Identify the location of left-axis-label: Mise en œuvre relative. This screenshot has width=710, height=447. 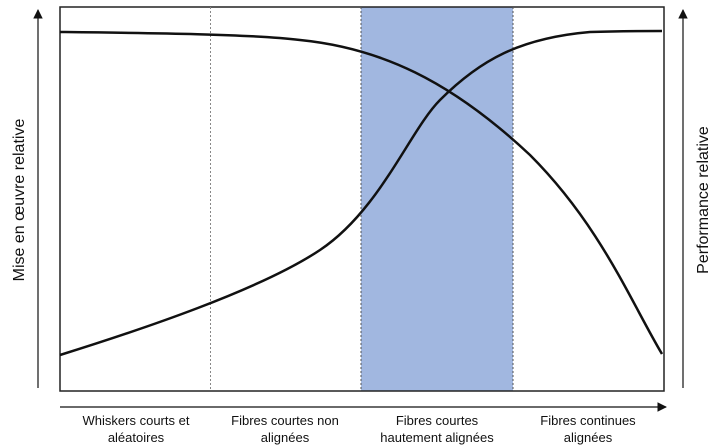
(19, 200).